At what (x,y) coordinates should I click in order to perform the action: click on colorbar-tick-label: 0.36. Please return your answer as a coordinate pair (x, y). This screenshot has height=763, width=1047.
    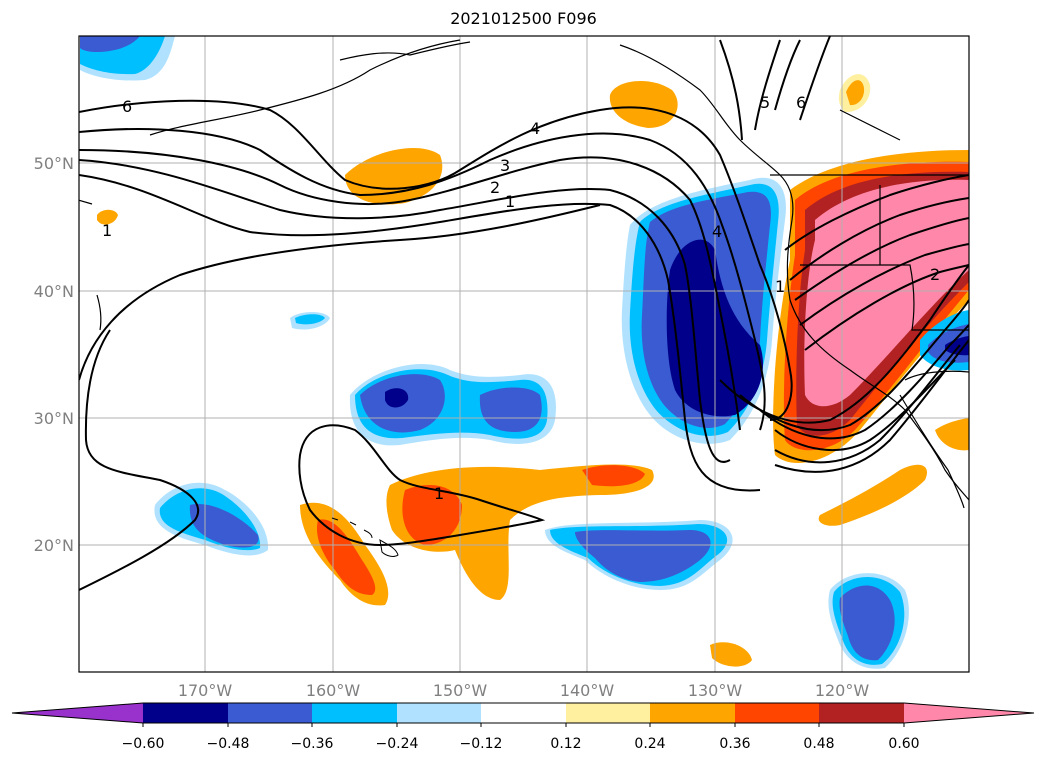
    Looking at the image, I should click on (734, 744).